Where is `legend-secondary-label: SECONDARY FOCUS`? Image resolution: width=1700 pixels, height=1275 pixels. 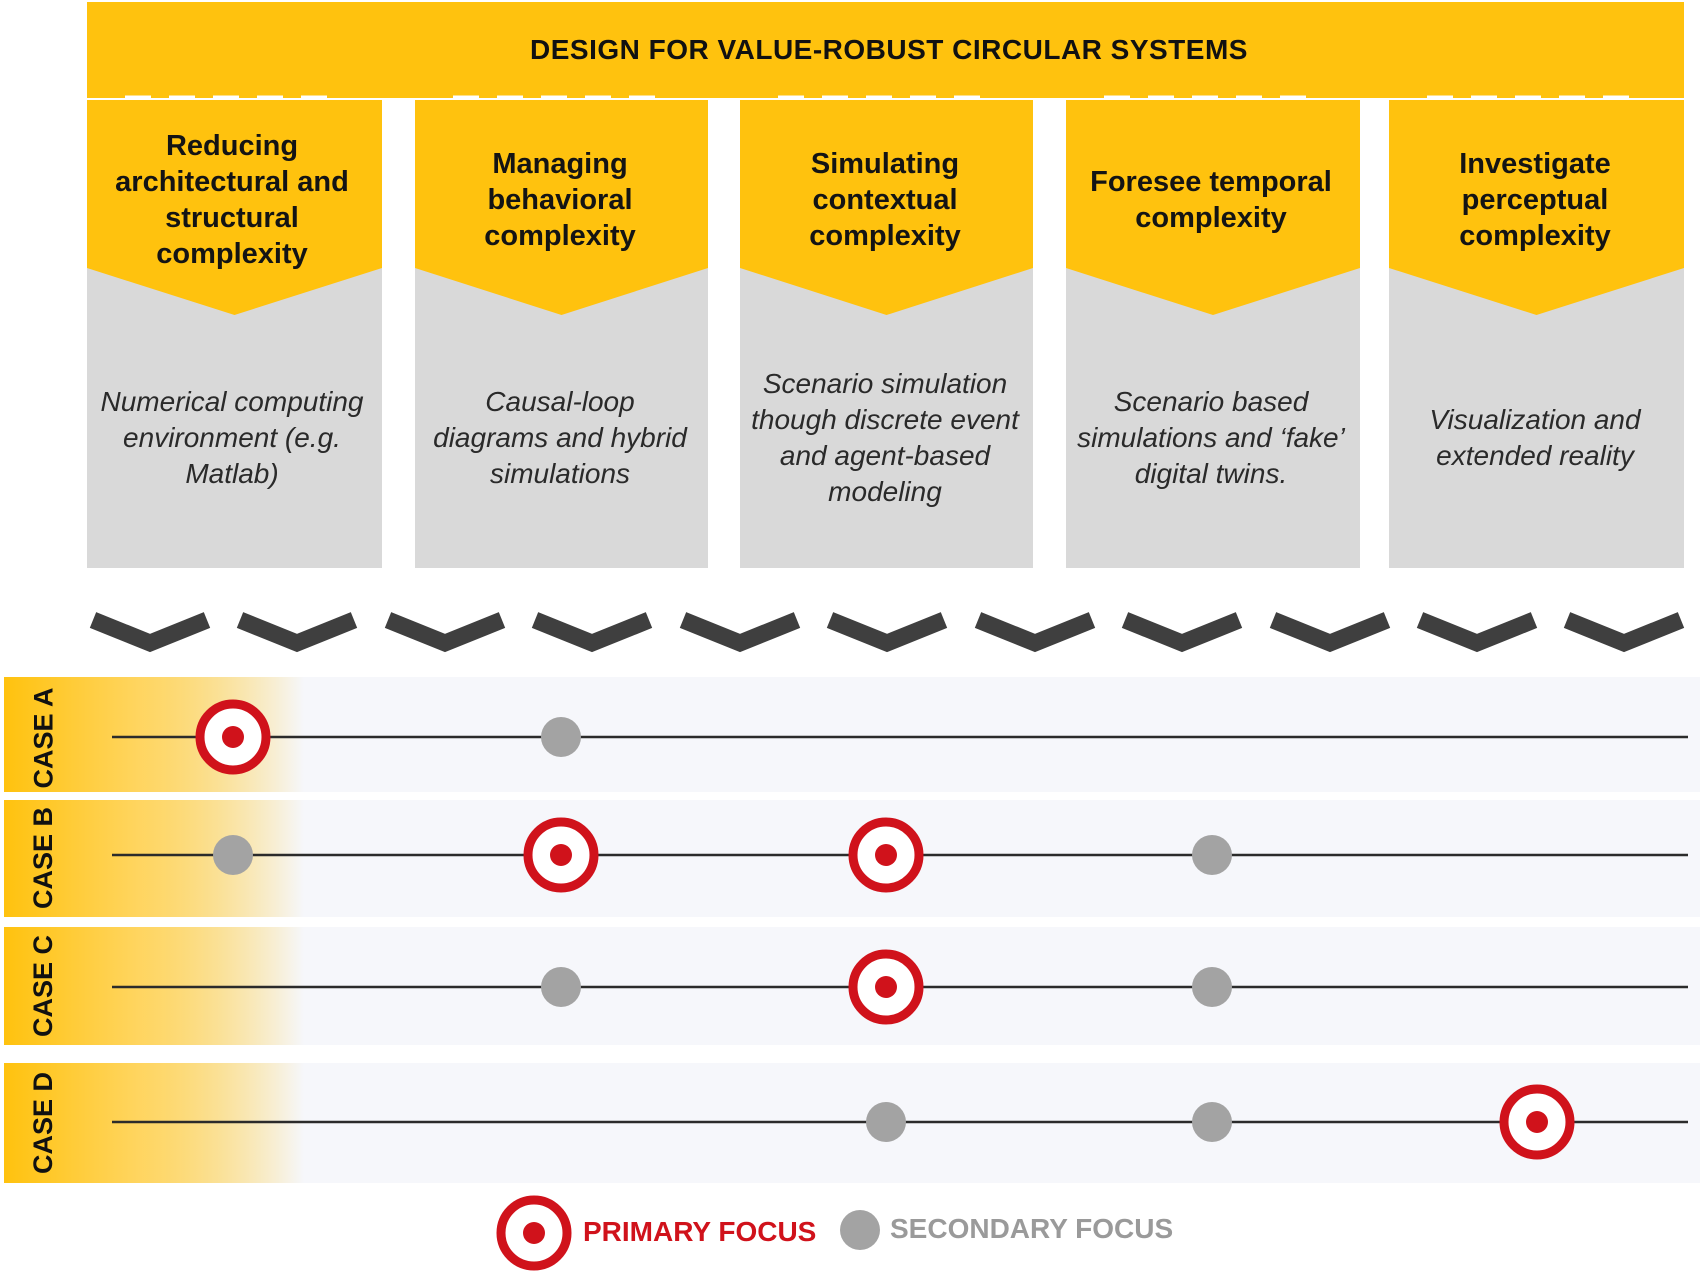 legend-secondary-label: SECONDARY FOCUS is located at coordinates (1032, 1228).